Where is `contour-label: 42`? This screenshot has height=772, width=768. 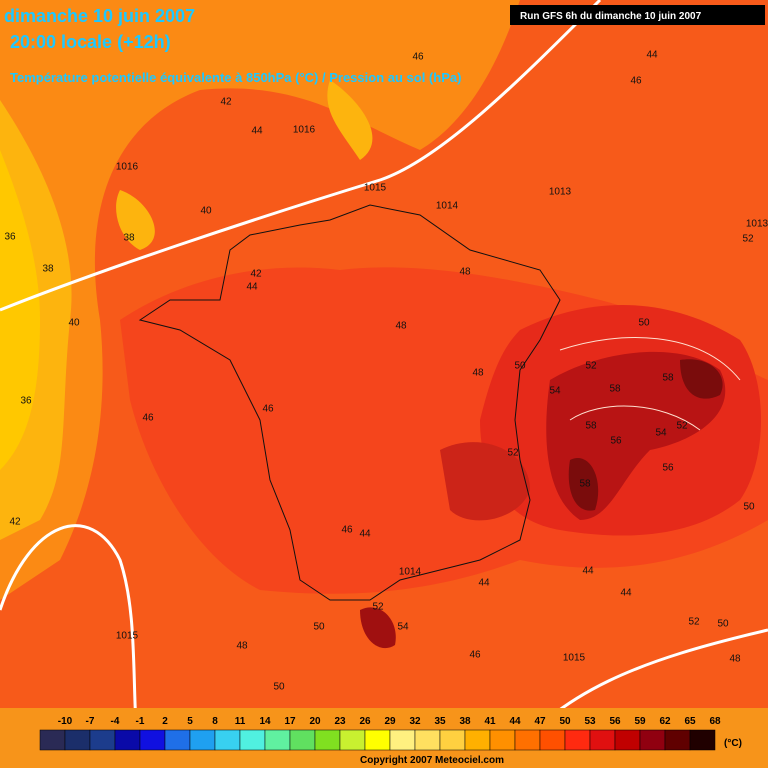 contour-label: 42 is located at coordinates (256, 274).